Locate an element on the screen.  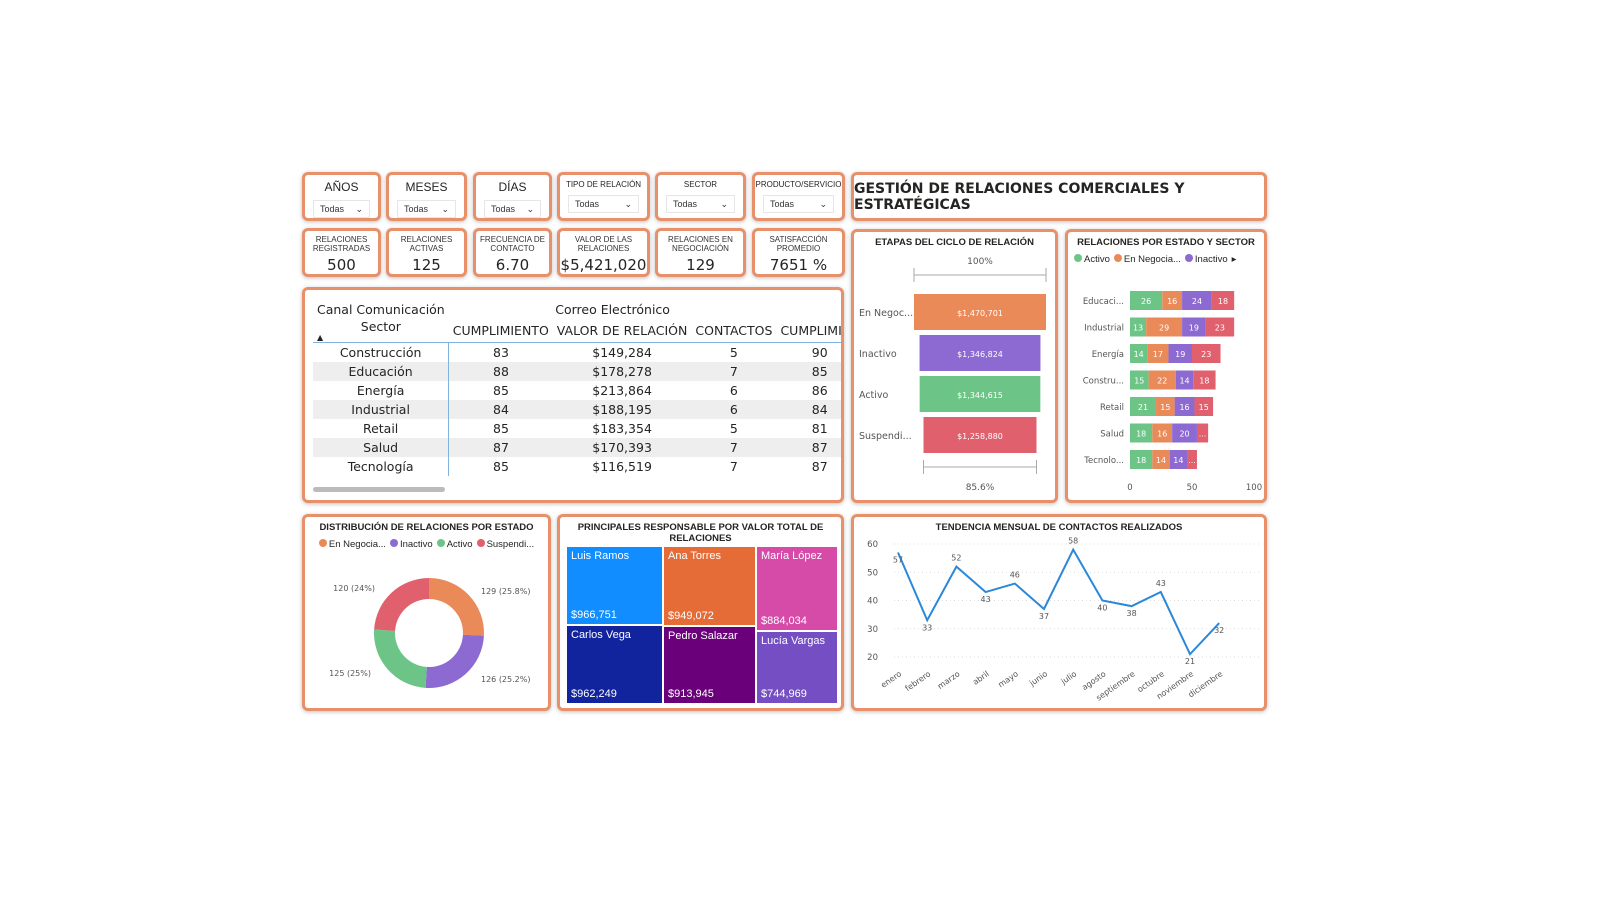
chevron-down-icon: ⌄ is located at coordinates (628, 204).